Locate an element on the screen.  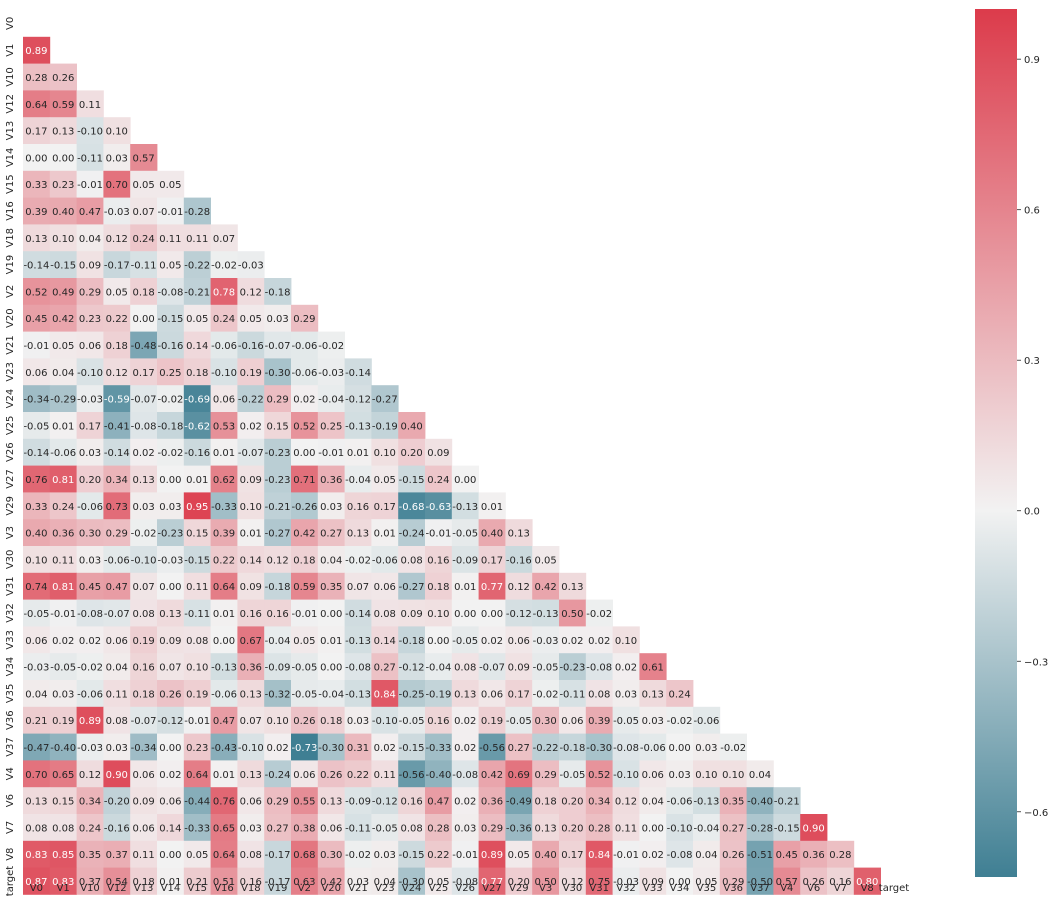
cell-label: 0.00 is located at coordinates (679, 882).